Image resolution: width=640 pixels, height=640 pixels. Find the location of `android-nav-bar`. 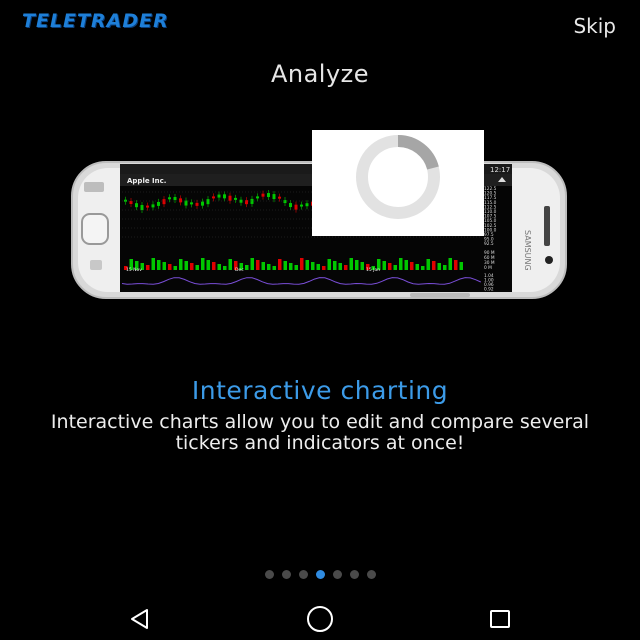

android-nav-bar is located at coordinates (320, 617).